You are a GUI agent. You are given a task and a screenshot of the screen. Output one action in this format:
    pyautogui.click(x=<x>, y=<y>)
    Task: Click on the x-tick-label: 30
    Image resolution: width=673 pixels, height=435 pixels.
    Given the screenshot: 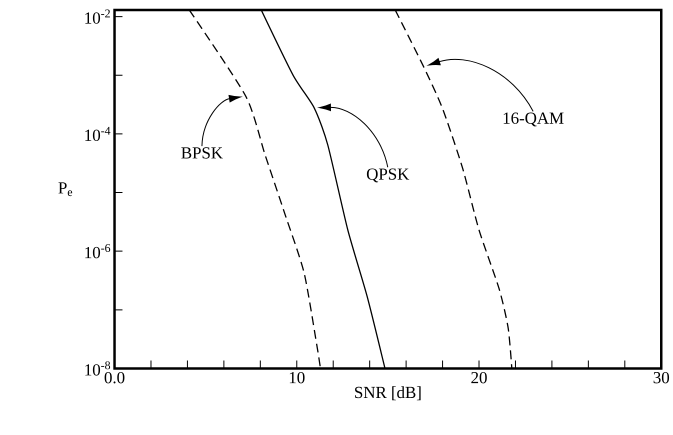 What is the action you would take?
    pyautogui.click(x=662, y=378)
    